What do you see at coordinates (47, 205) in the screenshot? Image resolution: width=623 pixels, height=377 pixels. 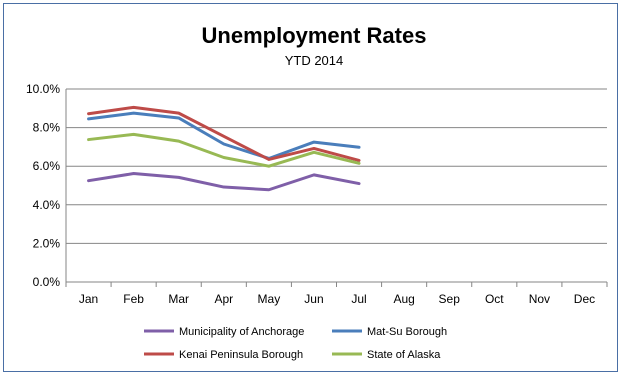 I see `y-tick-label: 4.0%` at bounding box center [47, 205].